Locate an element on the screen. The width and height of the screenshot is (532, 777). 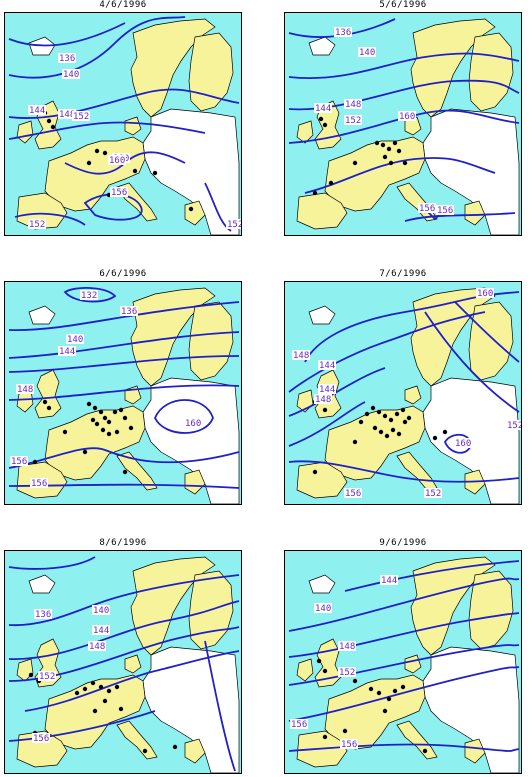
panel-date-title: 5/6/1996 is located at coordinates (403, 5).